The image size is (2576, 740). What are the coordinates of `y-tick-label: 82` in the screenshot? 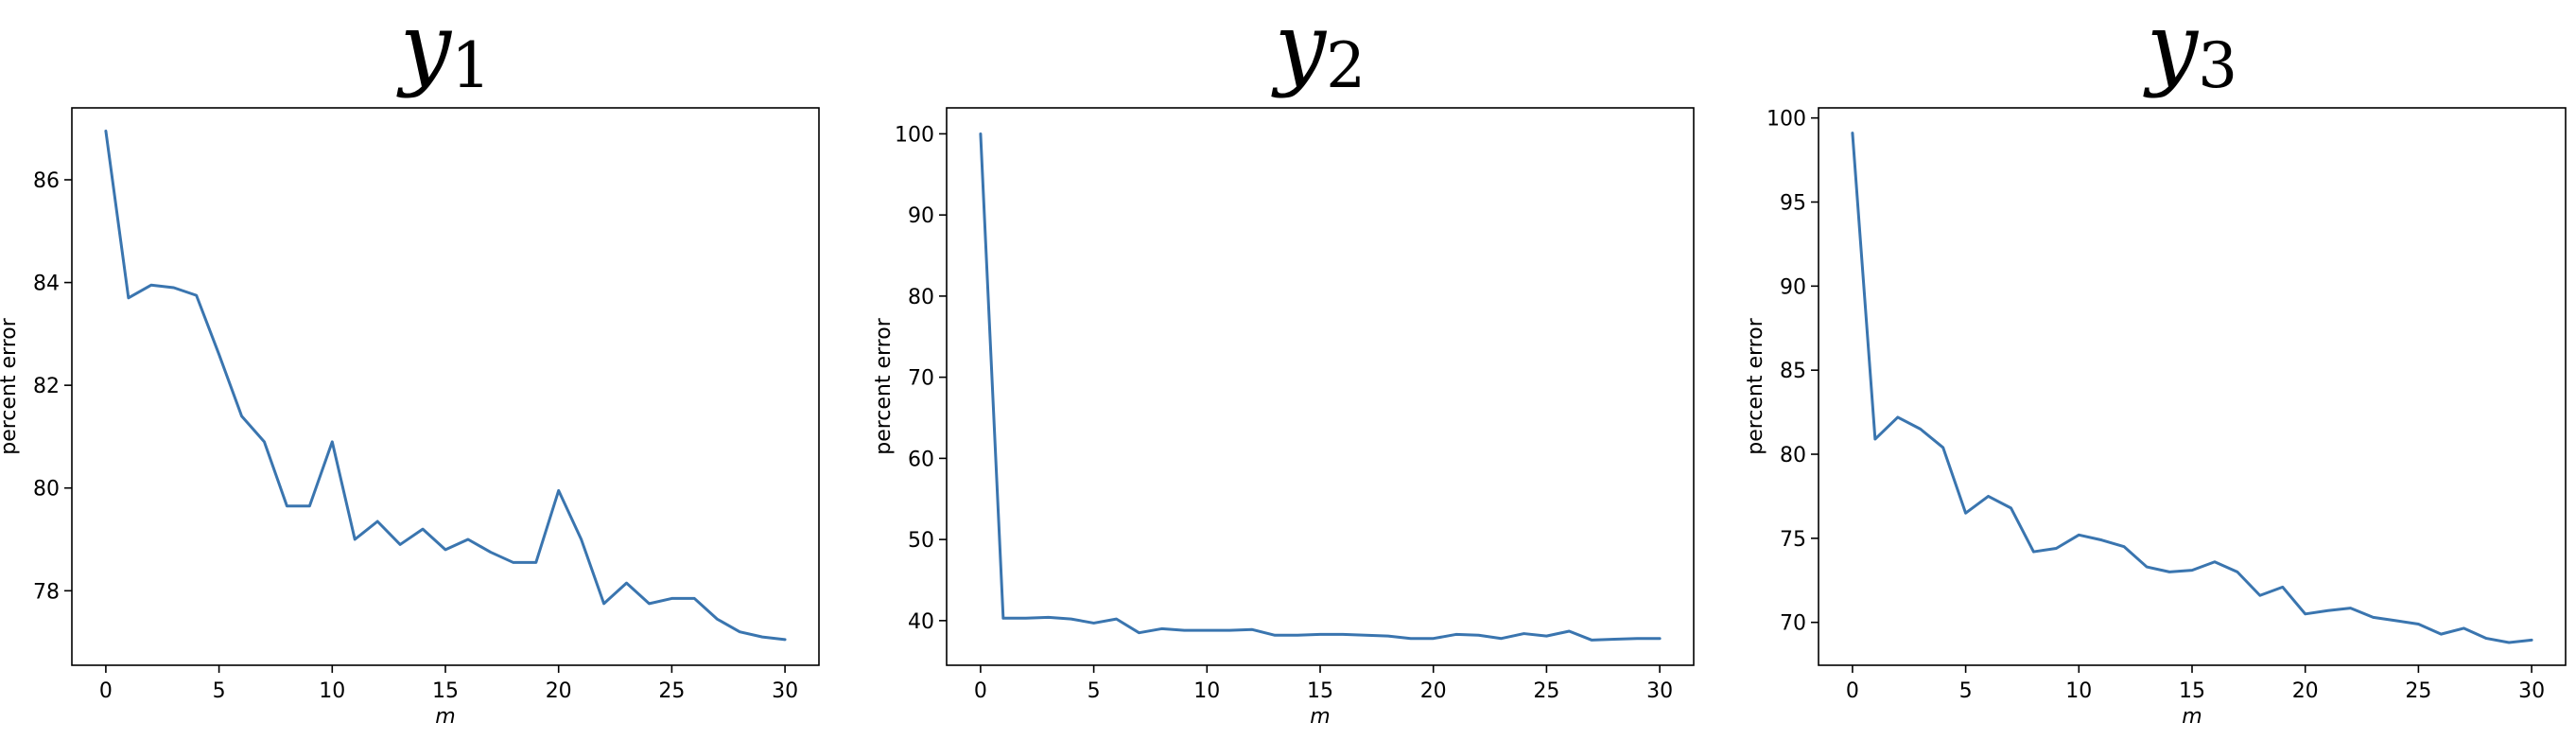 It's located at (46, 386).